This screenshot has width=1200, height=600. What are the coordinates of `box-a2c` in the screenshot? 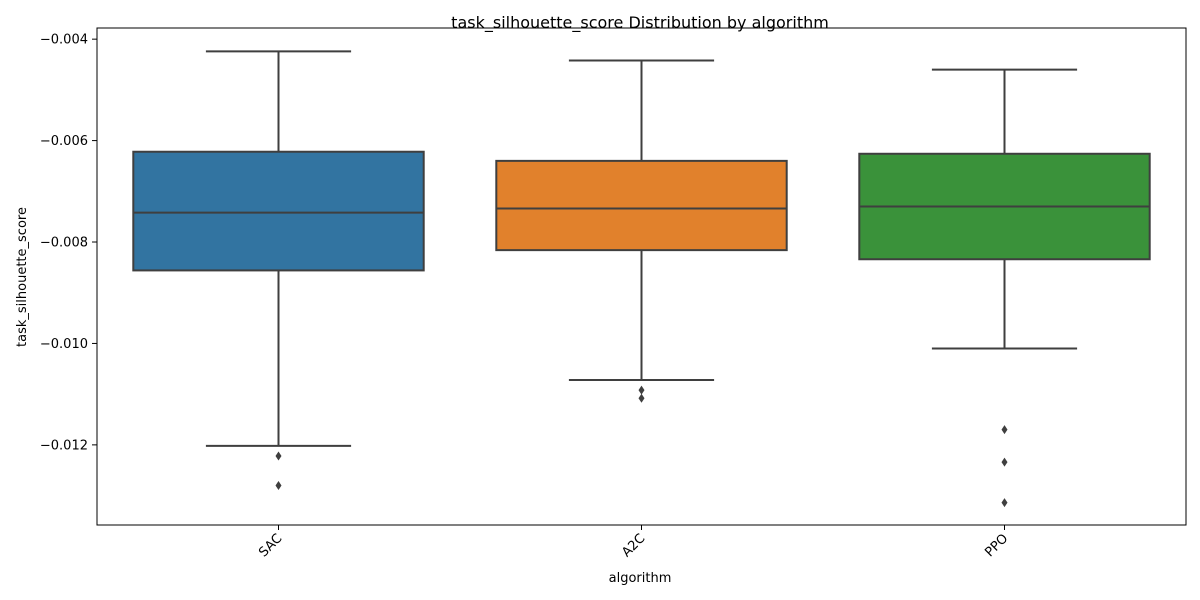 It's located at (641, 231).